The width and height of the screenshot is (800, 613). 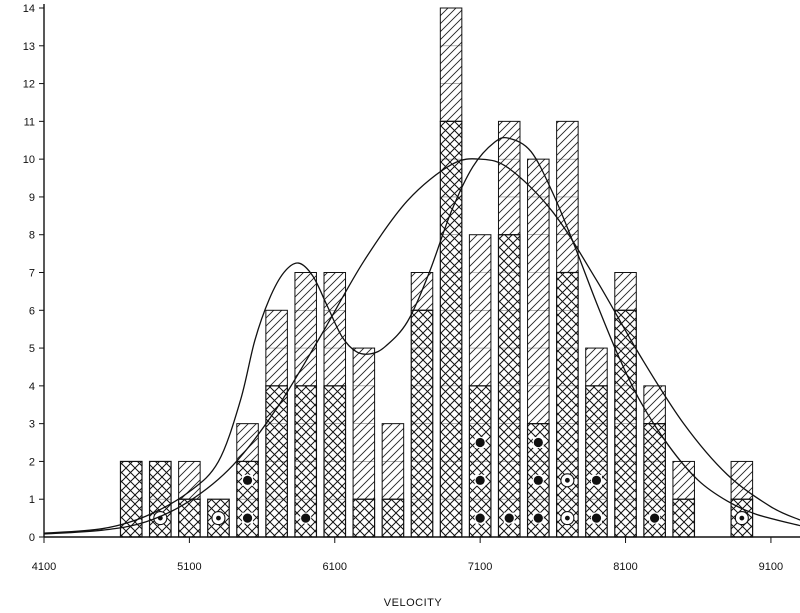 What do you see at coordinates (32, 236) in the screenshot?
I see `y-tick-label: 8` at bounding box center [32, 236].